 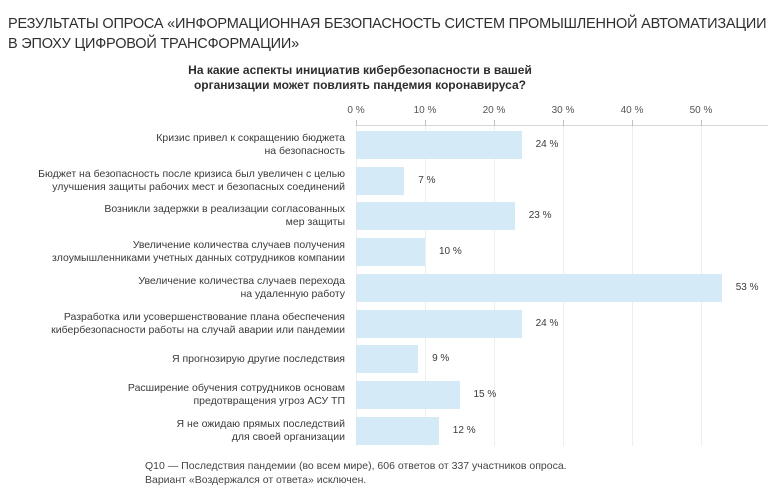 What do you see at coordinates (494, 110) in the screenshot?
I see `tick-label: 20 %` at bounding box center [494, 110].